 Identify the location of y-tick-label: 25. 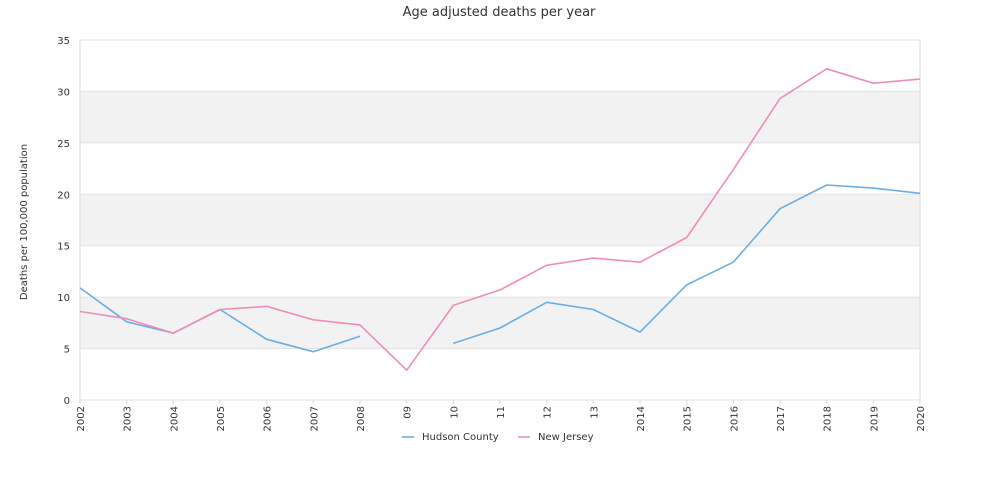
(63, 144).